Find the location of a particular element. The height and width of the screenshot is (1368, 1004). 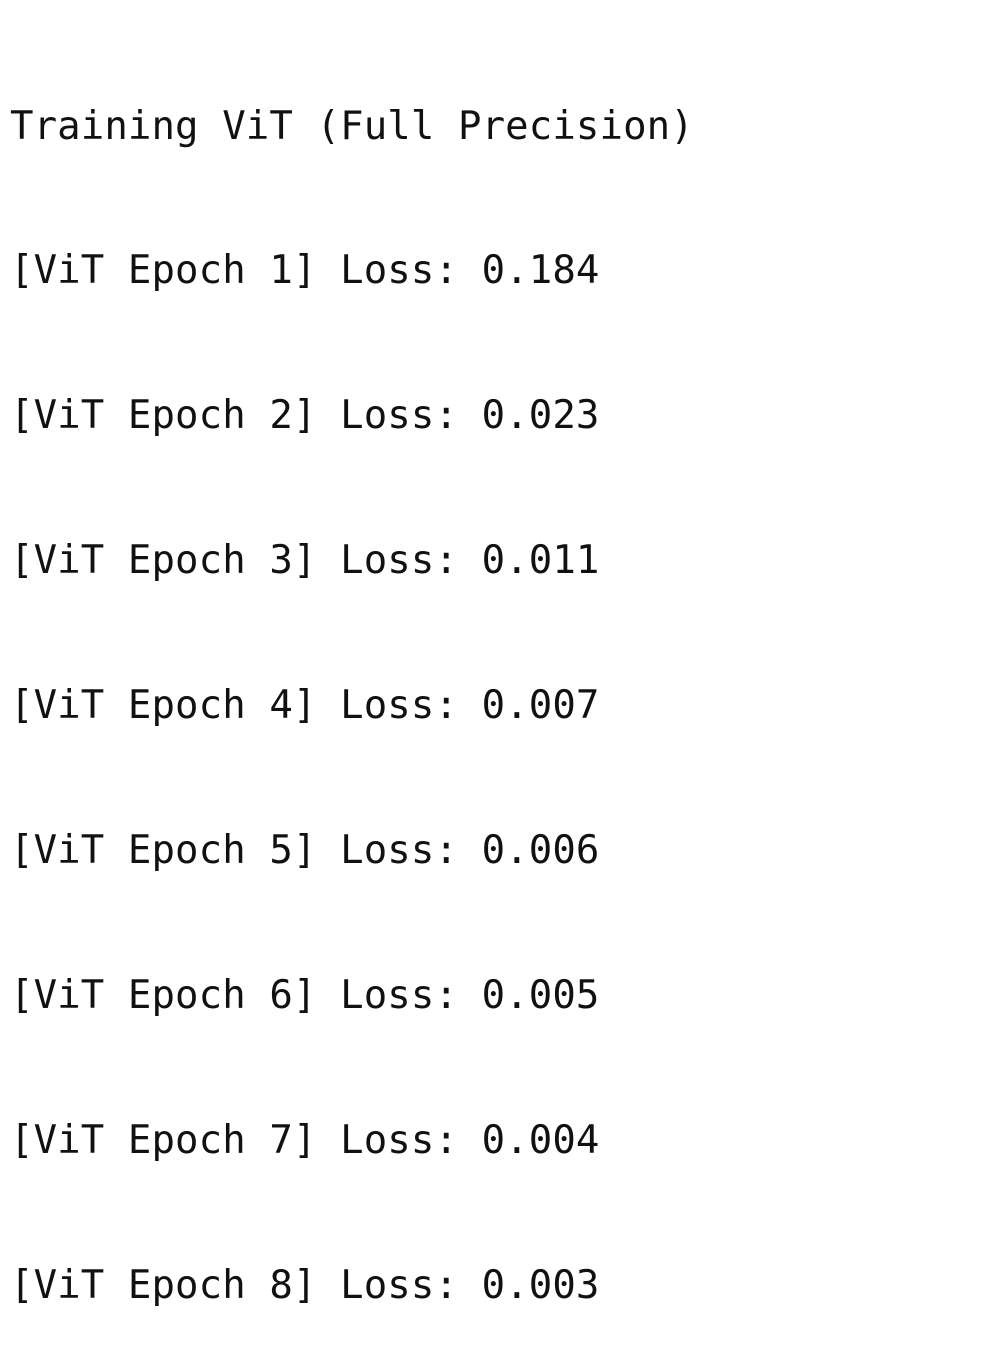

epoch-log-line: [ViT Epoch 4] Loss: 0.007 is located at coordinates (305, 706).